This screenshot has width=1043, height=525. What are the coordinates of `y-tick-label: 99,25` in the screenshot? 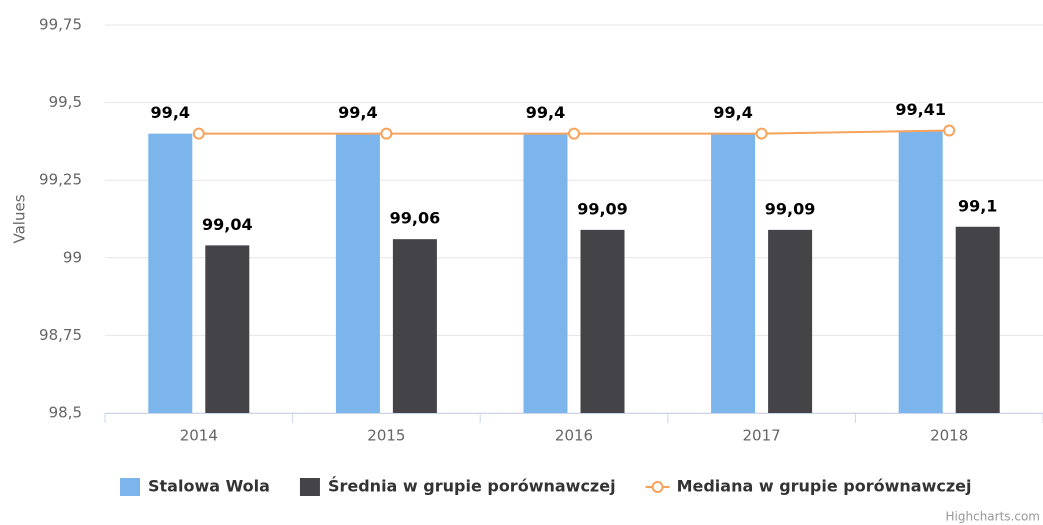 It's located at (60, 180).